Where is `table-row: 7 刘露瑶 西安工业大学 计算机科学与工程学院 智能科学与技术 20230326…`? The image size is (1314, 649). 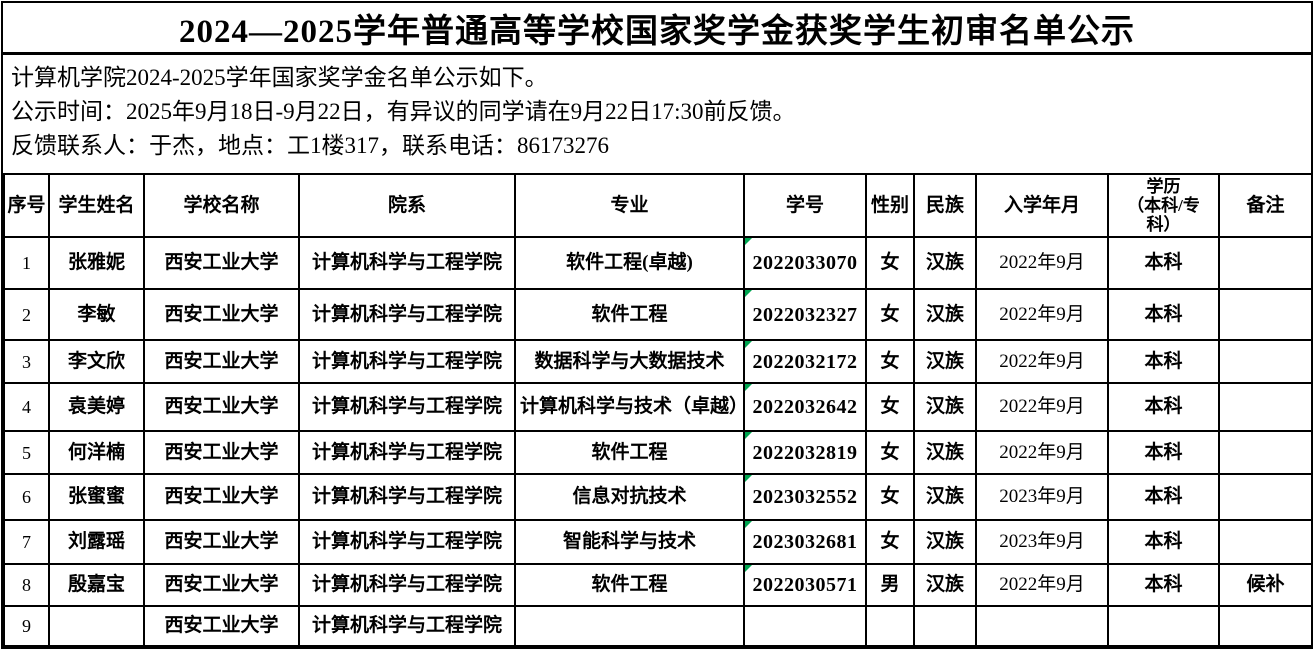 table-row: 7 刘露瑶 西安工业大学 计算机科学与工程学院 智能科学与技术 20230326… is located at coordinates (658, 542).